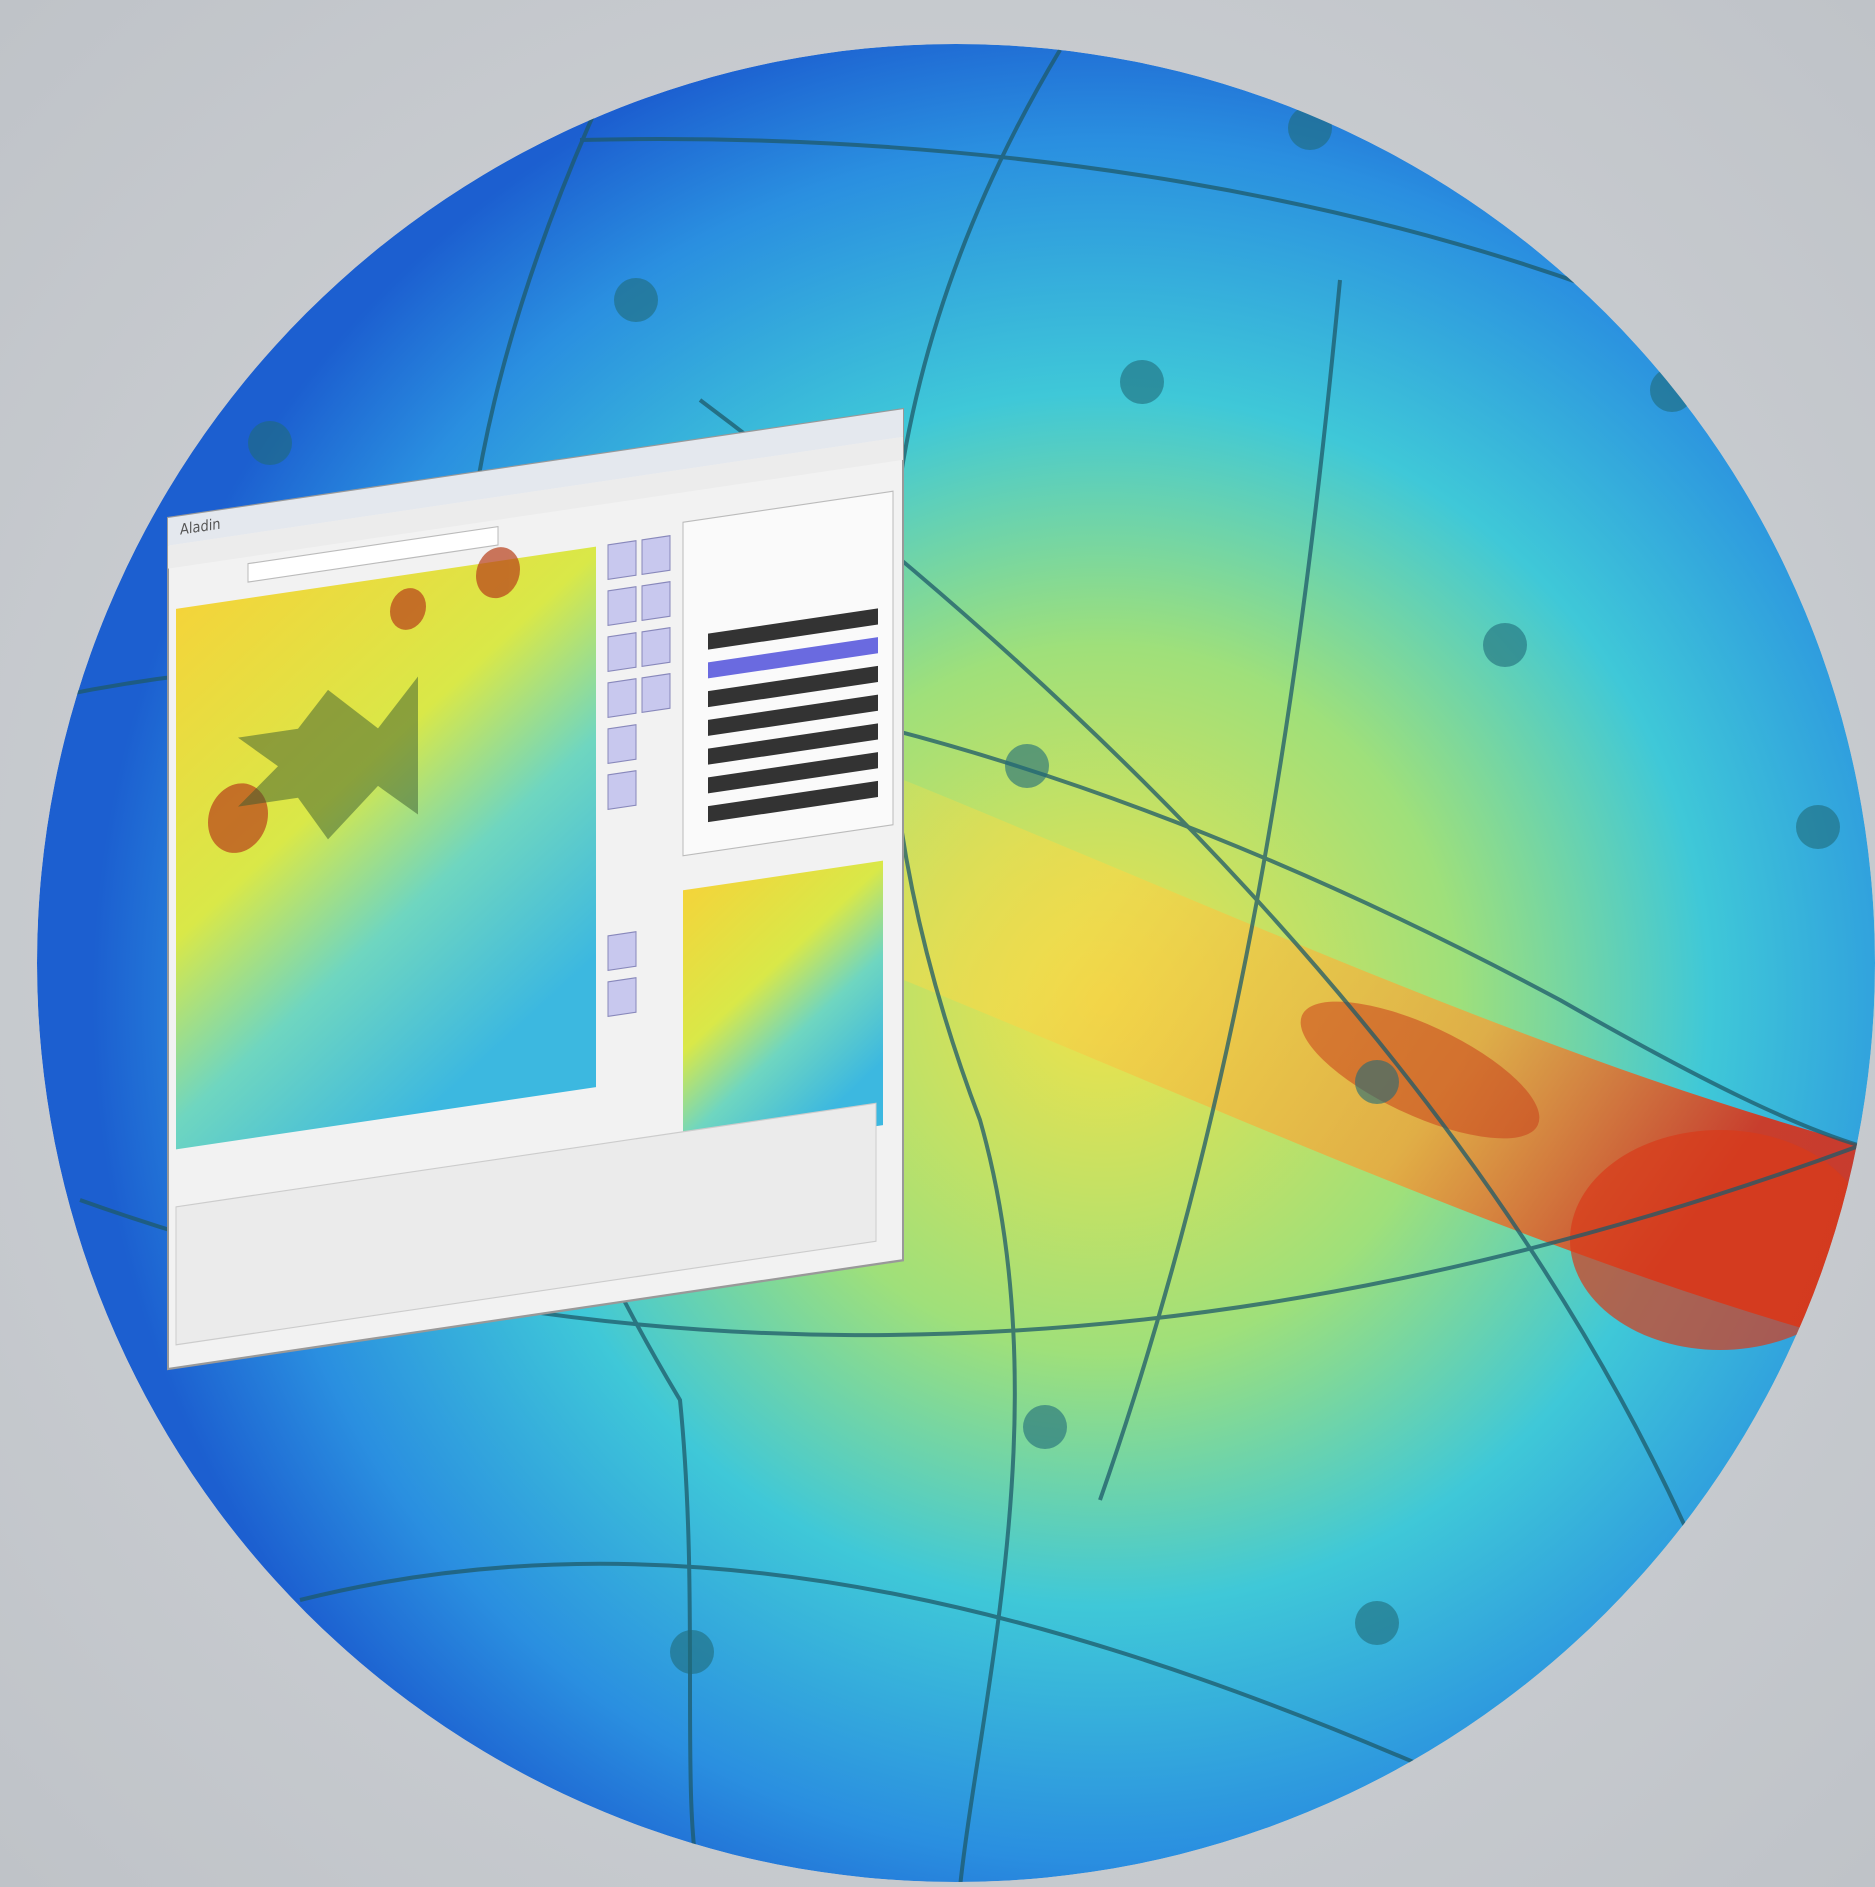  I want to click on zoom-view, so click(783, 1007).